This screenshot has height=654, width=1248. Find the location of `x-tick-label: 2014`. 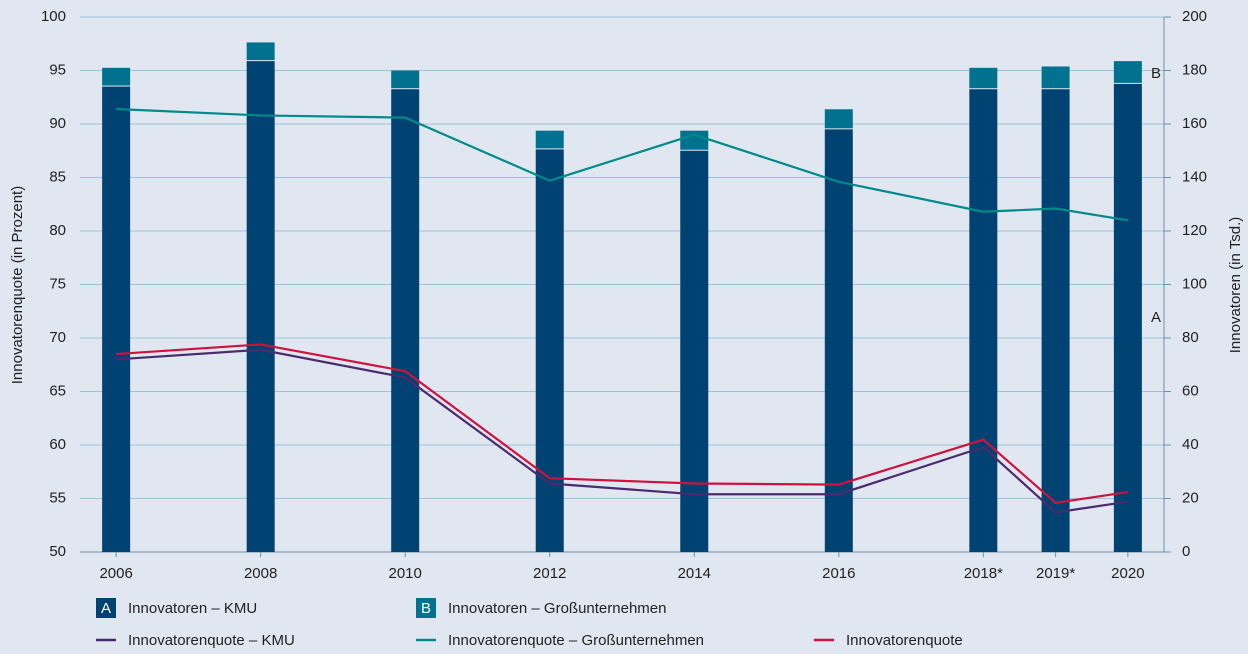

x-tick-label: 2014 is located at coordinates (694, 573).